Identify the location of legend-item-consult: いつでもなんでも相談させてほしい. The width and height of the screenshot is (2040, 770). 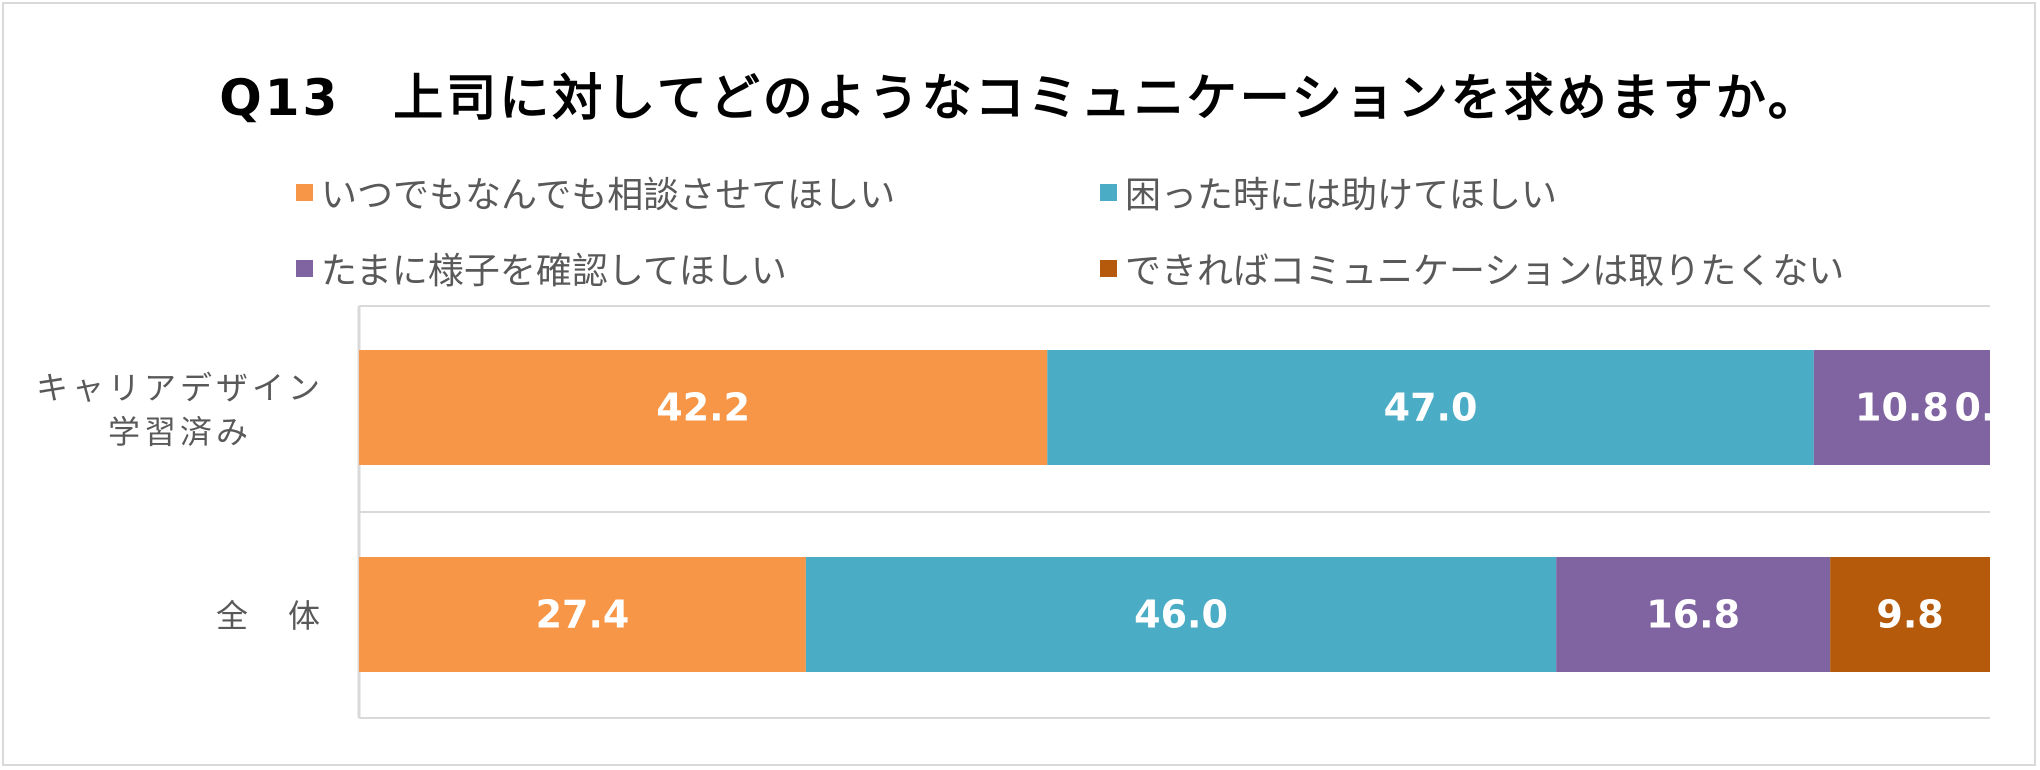
(595, 192).